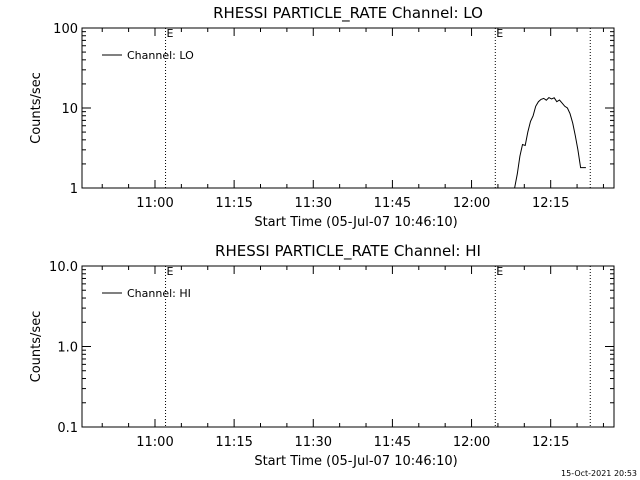  Describe the element at coordinates (67, 348) in the screenshot. I see `y-tick-label: 1.0` at that location.